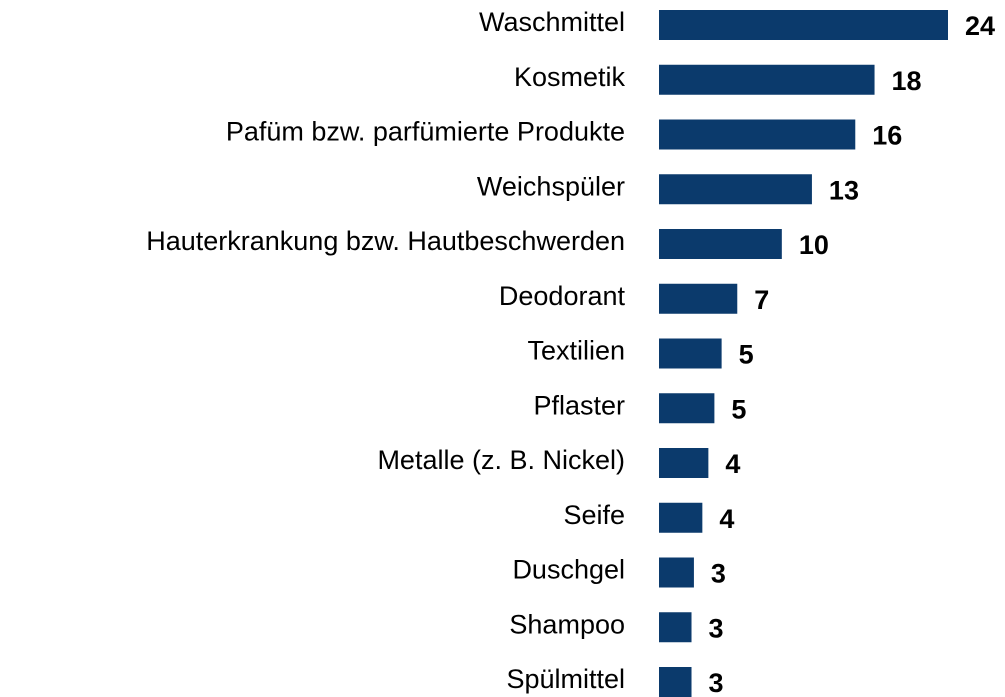 The image size is (1005, 697). What do you see at coordinates (761, 300) in the screenshot?
I see `value-label: 7` at bounding box center [761, 300].